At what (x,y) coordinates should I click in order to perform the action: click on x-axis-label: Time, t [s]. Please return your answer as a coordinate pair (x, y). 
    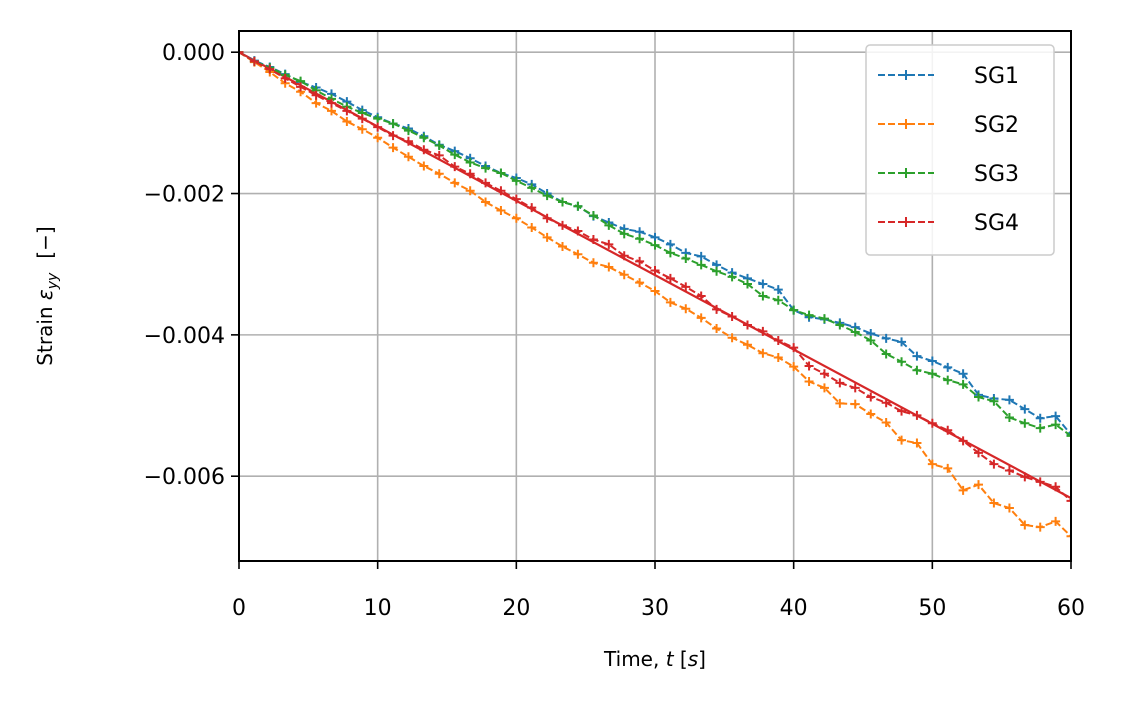
    Looking at the image, I should click on (654, 659).